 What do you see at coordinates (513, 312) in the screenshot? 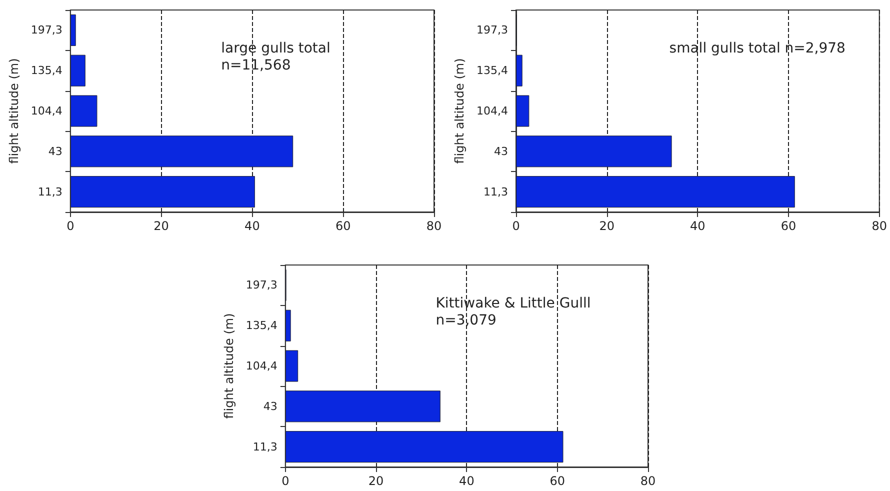
I see `annotation: Kittiwake & Little Gulll n=3,079` at bounding box center [513, 312].